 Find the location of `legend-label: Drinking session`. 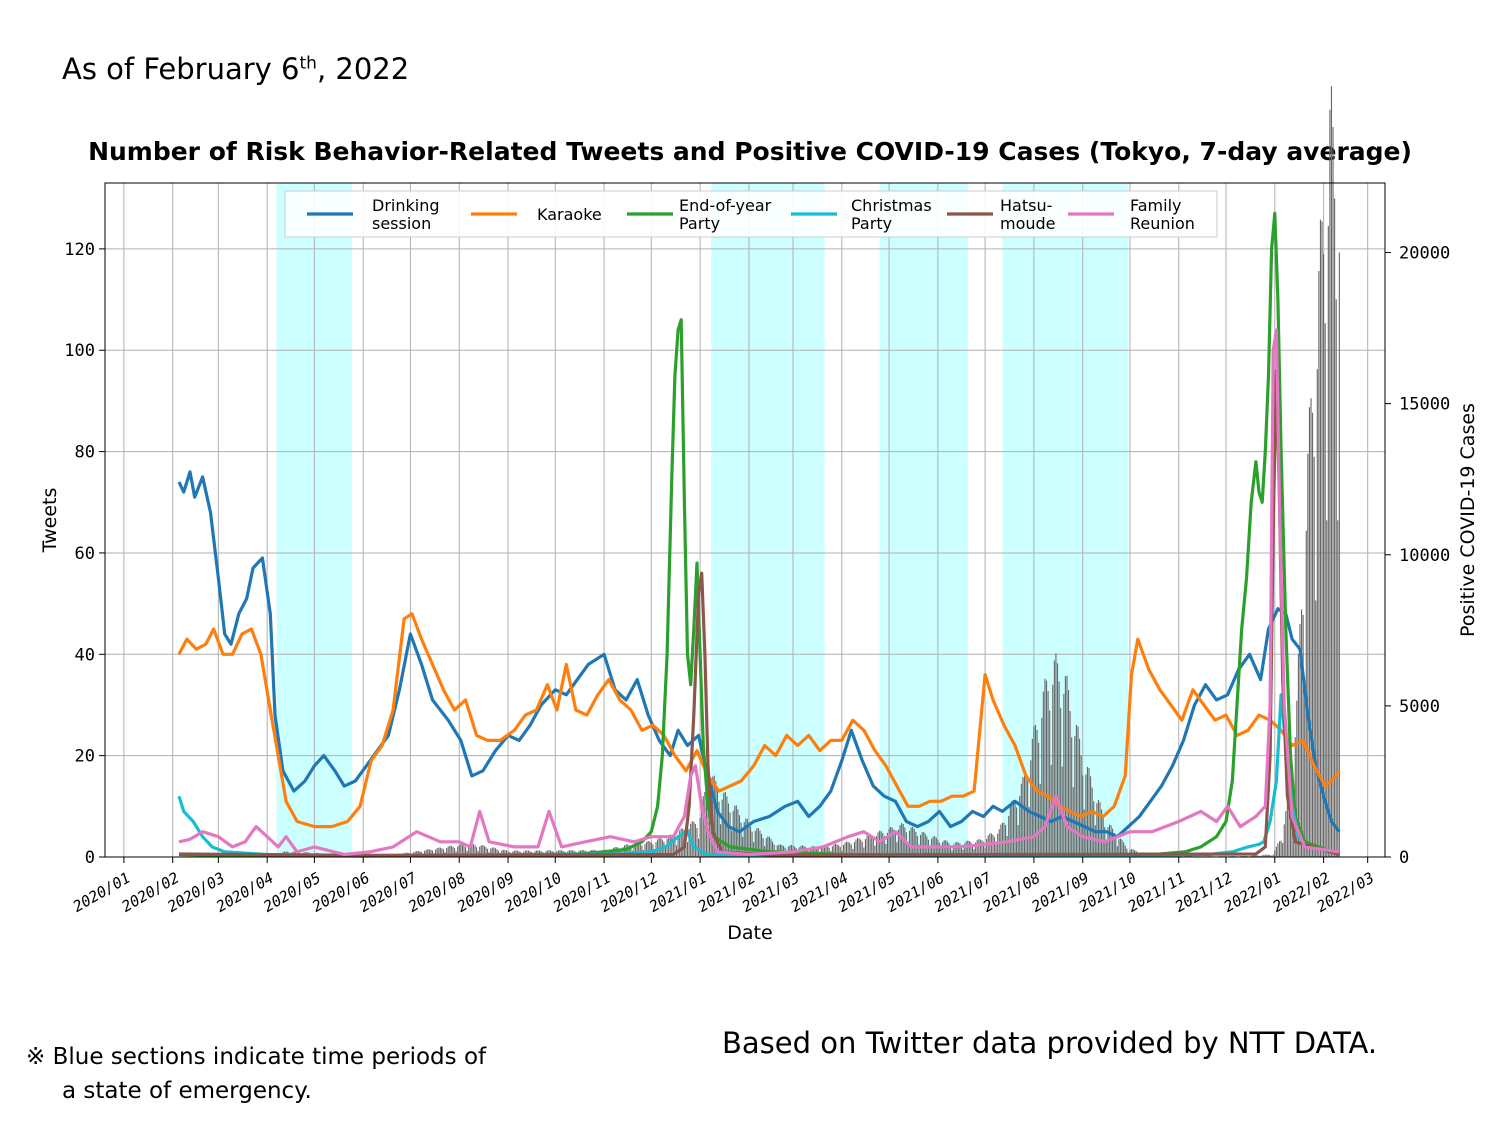

legend-label: Drinking session is located at coordinates (406, 214).